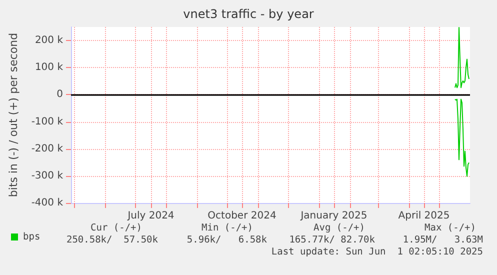 Image resolution: width=497 pixels, height=275 pixels. What do you see at coordinates (49, 40) in the screenshot?
I see `y-tick-label: 200 k` at bounding box center [49, 40].